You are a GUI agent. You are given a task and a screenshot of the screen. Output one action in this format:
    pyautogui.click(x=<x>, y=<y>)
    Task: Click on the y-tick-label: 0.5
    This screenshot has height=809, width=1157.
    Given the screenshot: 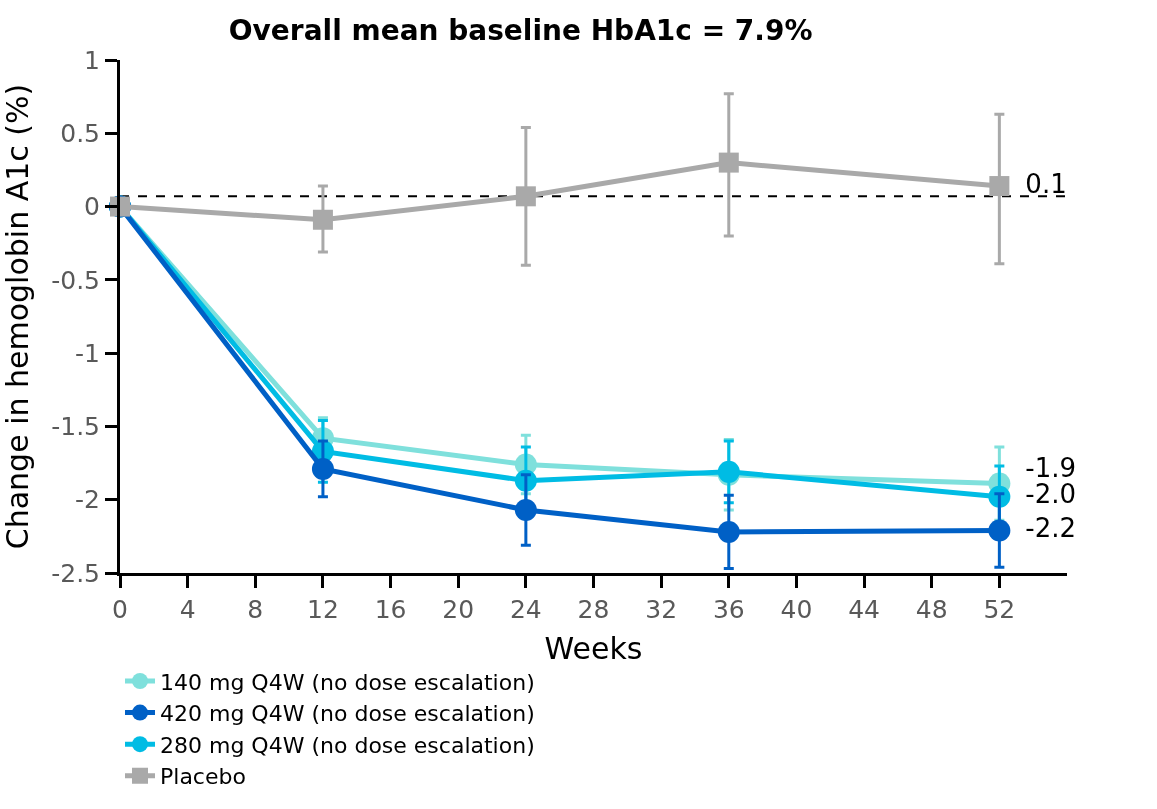 What is the action you would take?
    pyautogui.click(x=80, y=134)
    